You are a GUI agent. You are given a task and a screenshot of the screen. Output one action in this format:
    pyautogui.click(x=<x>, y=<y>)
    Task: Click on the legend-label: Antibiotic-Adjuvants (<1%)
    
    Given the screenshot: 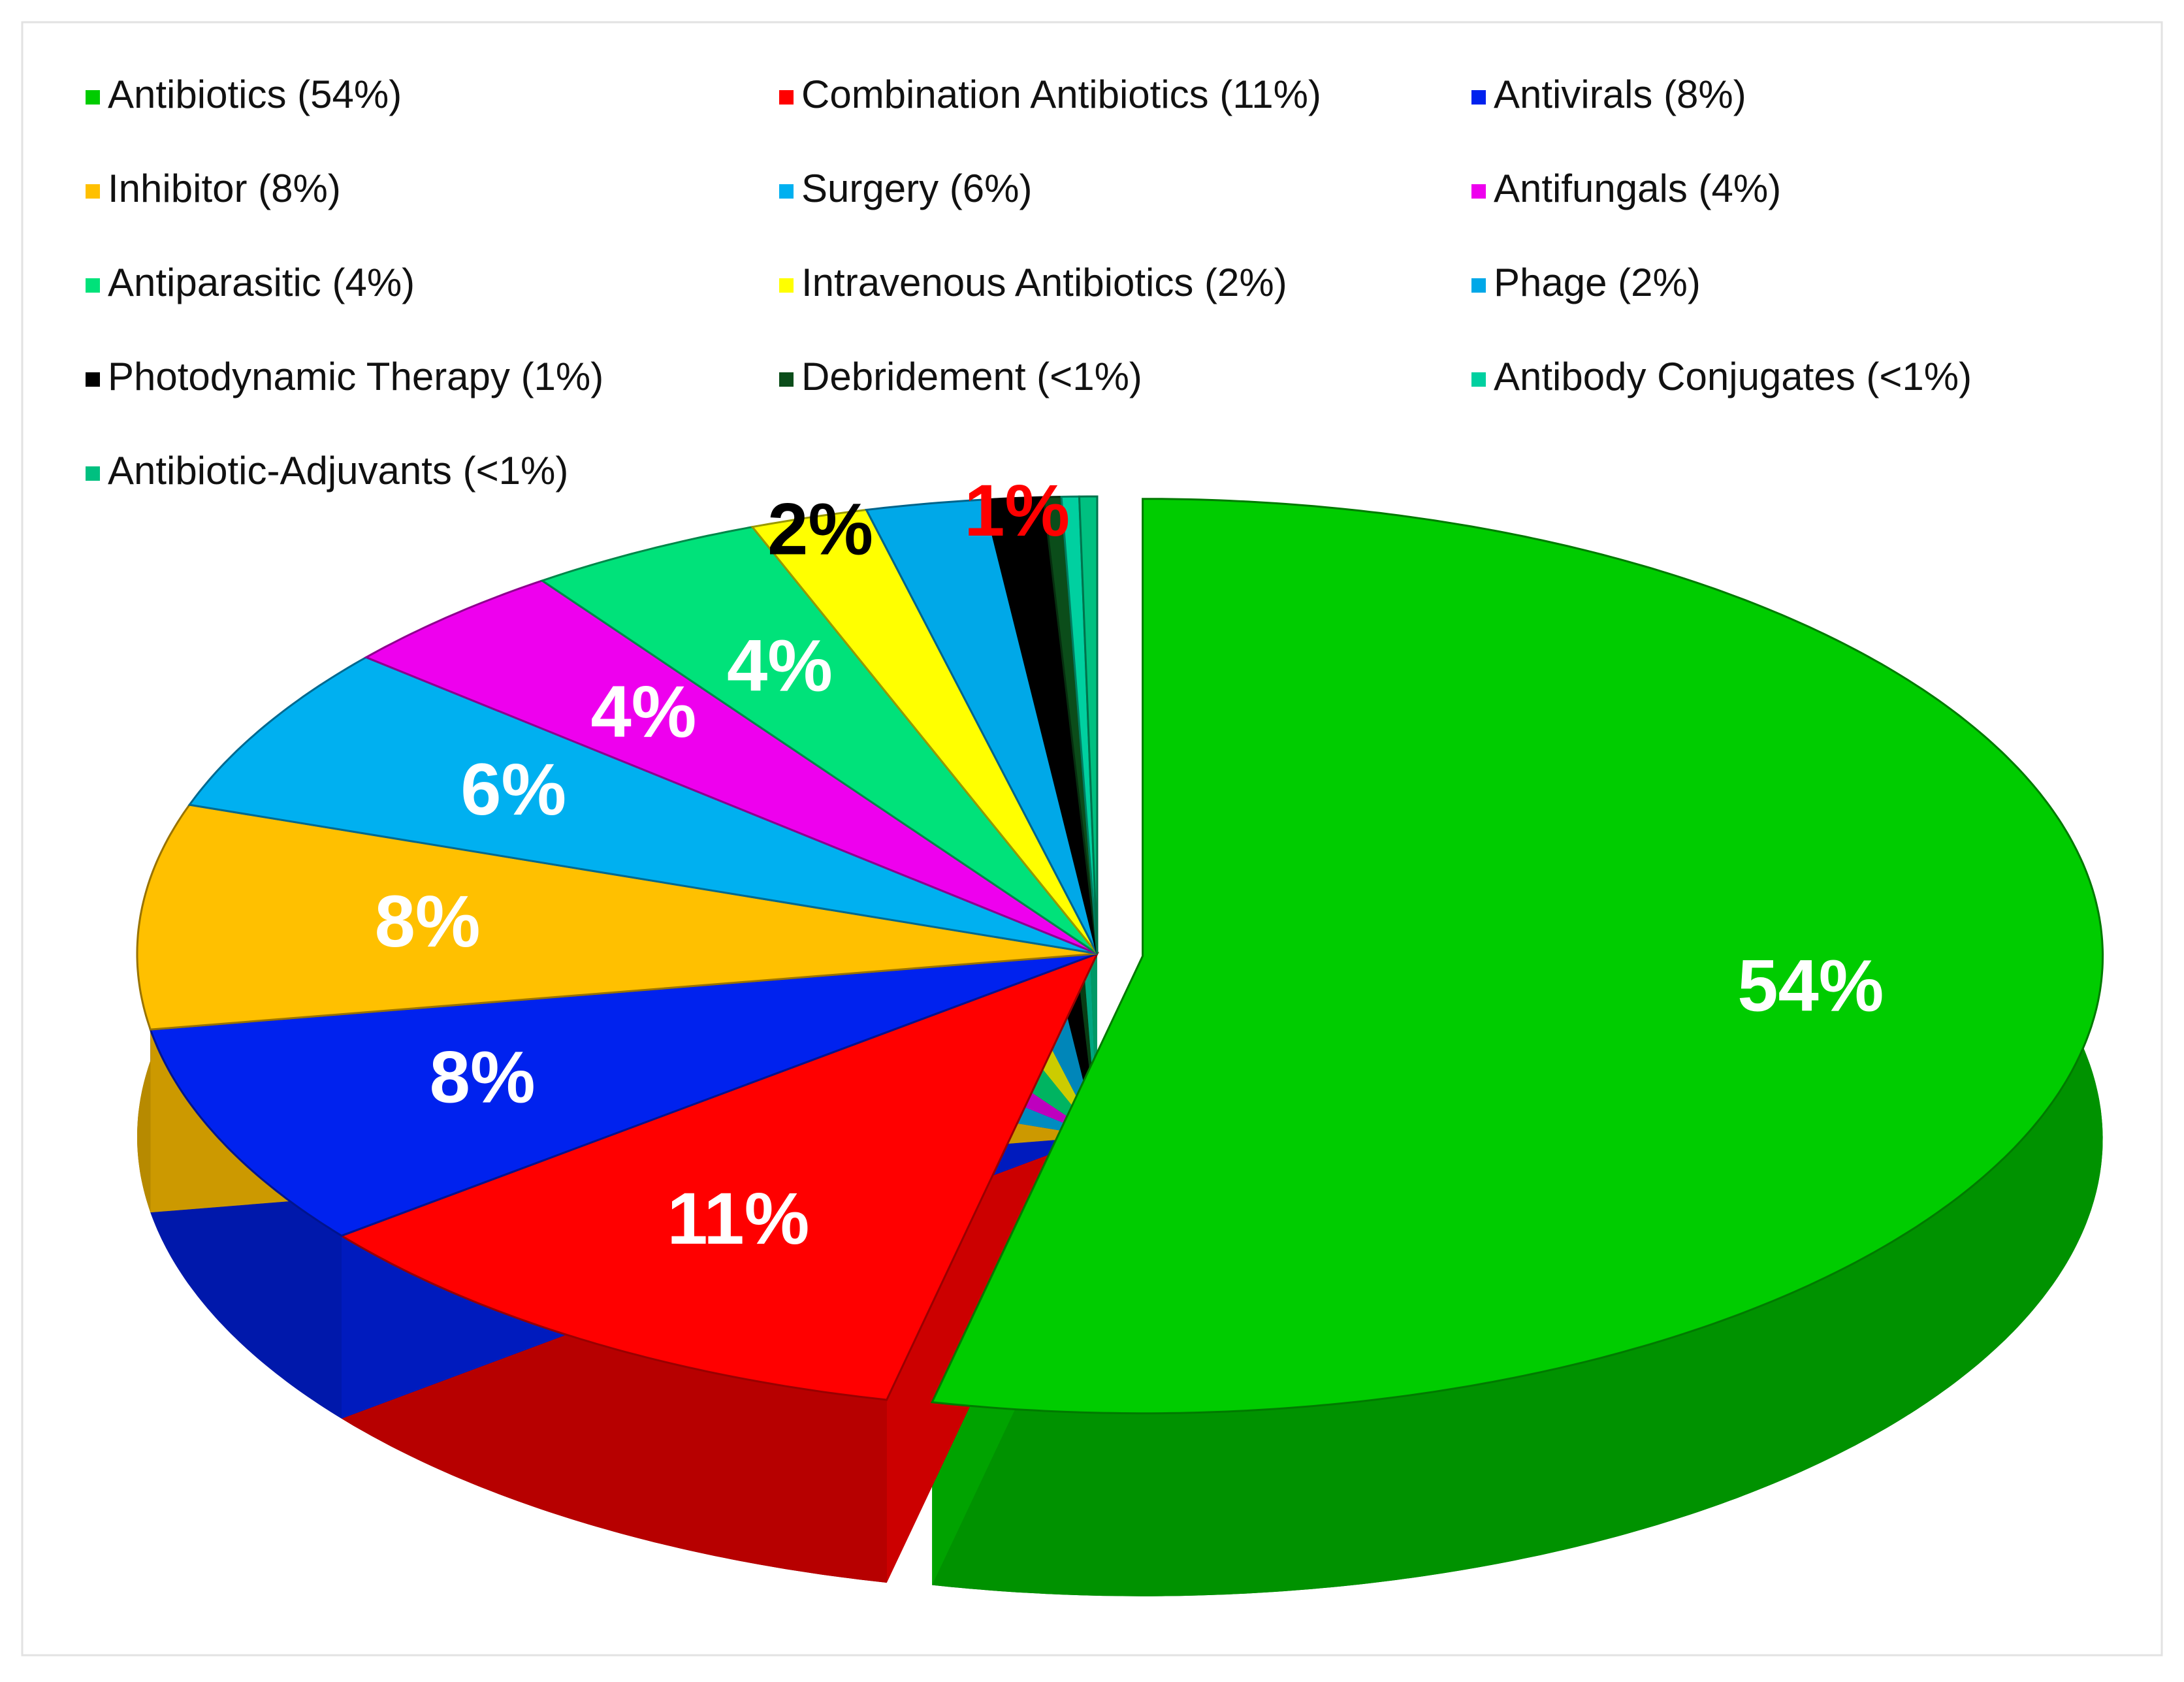 What is the action you would take?
    pyautogui.click(x=338, y=471)
    